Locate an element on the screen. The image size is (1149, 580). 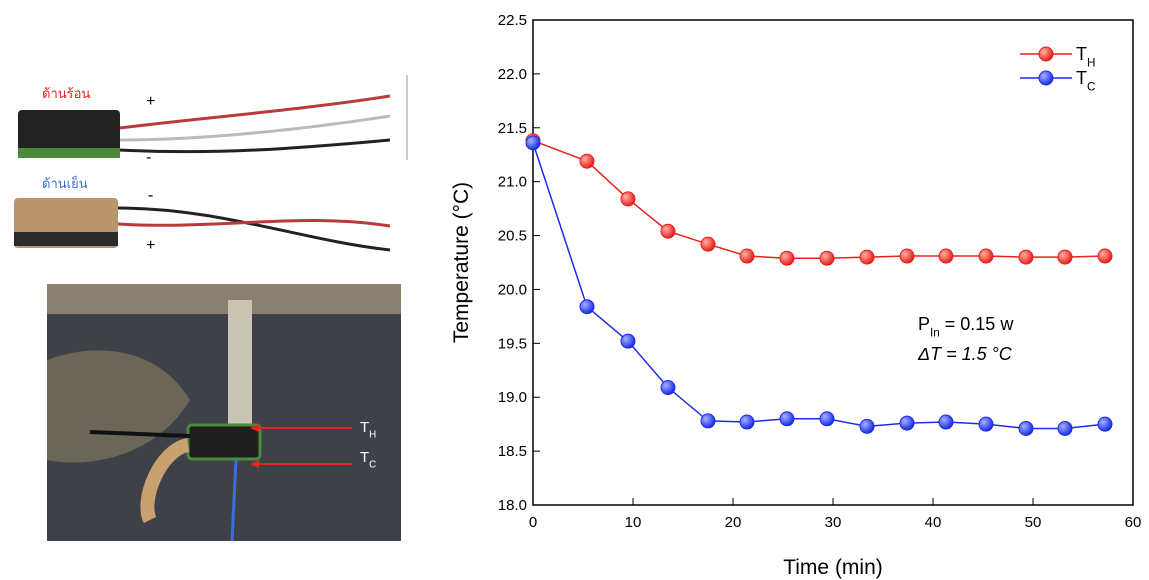
series-line is located at coordinates (819, 199).